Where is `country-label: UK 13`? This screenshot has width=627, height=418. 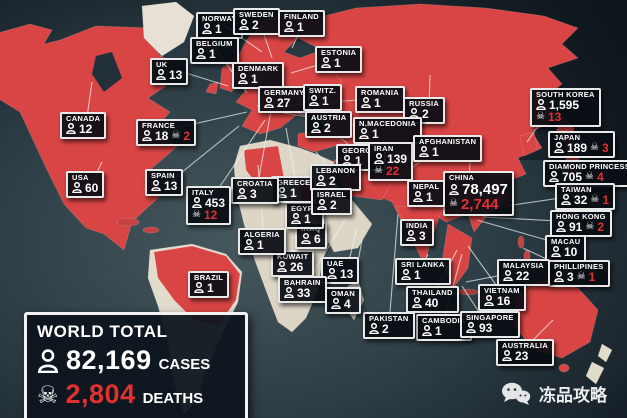 country-label: UK 13 is located at coordinates (169, 71).